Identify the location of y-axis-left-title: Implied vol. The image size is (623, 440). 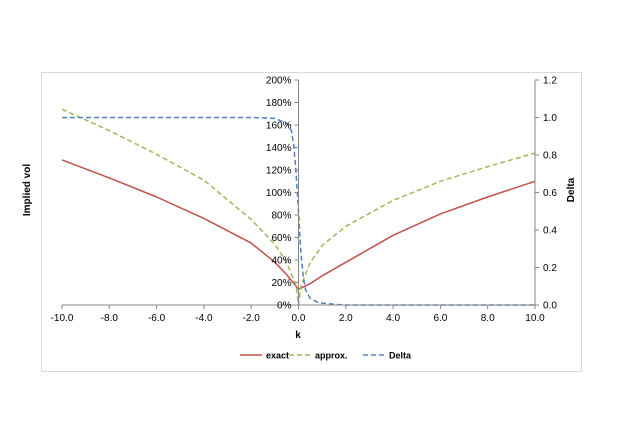
(27, 190).